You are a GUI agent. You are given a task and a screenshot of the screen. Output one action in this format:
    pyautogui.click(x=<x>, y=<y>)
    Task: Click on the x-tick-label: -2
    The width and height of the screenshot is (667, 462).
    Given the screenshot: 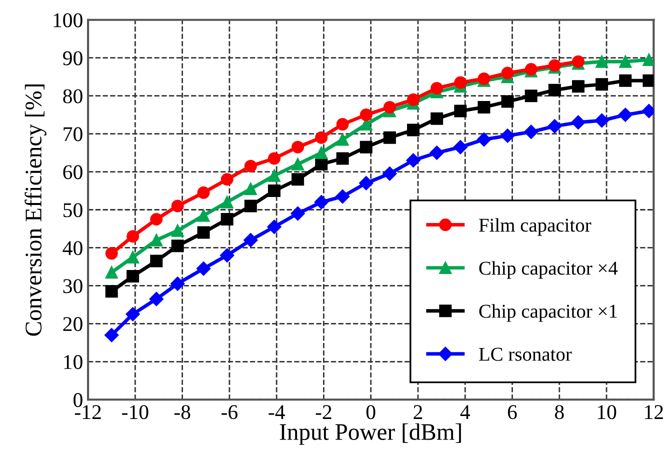 What is the action you would take?
    pyautogui.click(x=324, y=412)
    